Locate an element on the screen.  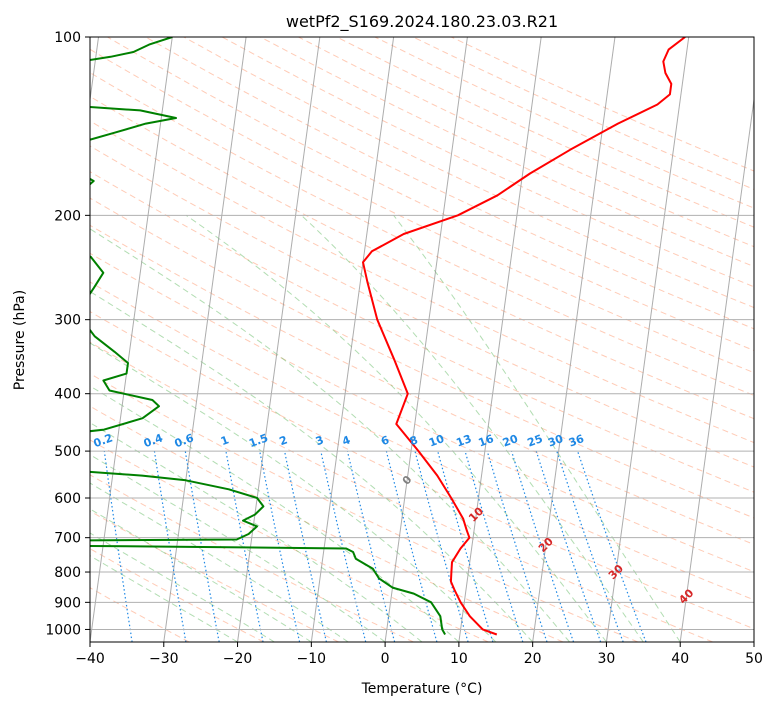
y-tick-label: 900 is located at coordinates (67, 603).